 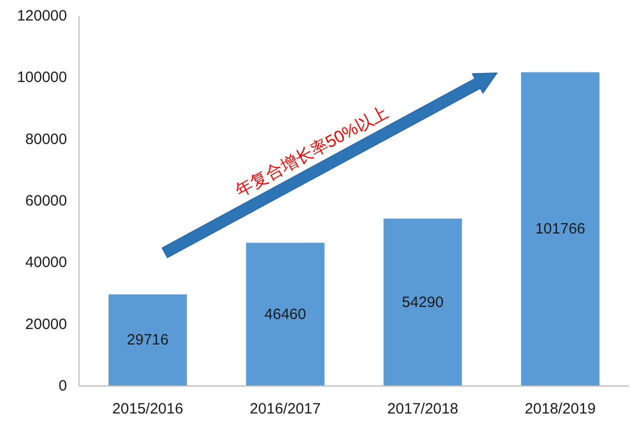 I want to click on y-tick-label: 20000, so click(x=46, y=324).